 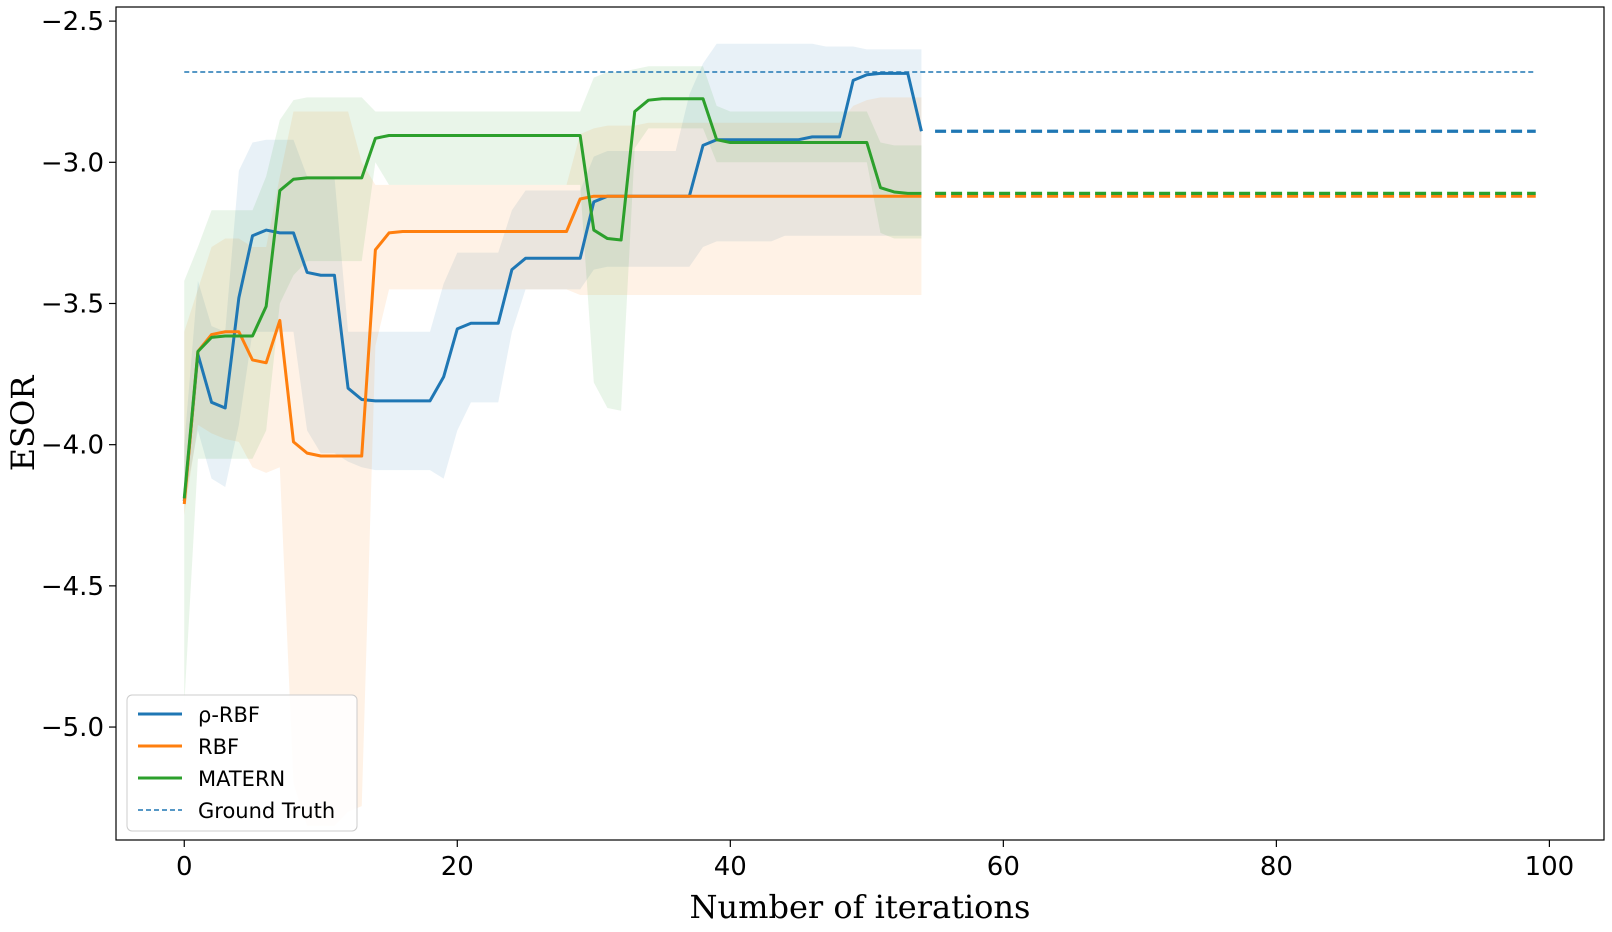 What do you see at coordinates (1276, 867) in the screenshot?
I see `x-tick-label: 80` at bounding box center [1276, 867].